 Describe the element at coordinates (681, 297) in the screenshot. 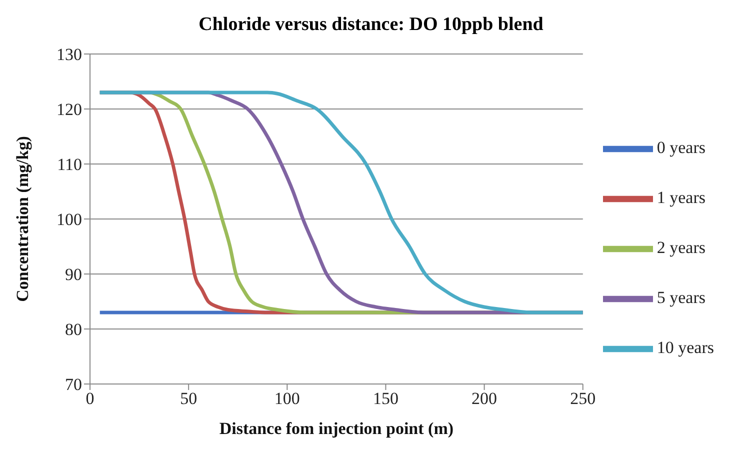

I see `legend-label: 5 years` at that location.